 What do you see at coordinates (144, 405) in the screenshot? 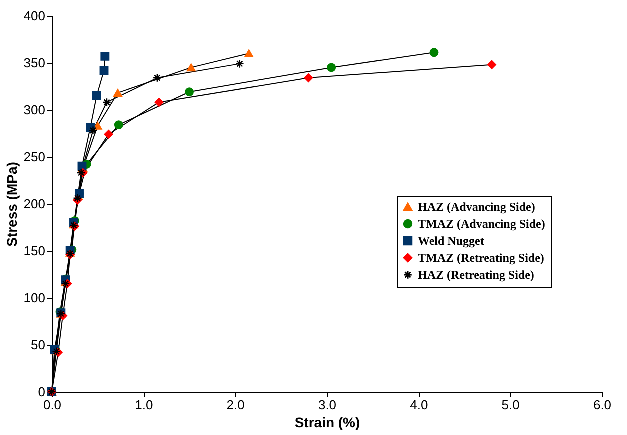
I see `x-tick-label: 1.0` at bounding box center [144, 405].